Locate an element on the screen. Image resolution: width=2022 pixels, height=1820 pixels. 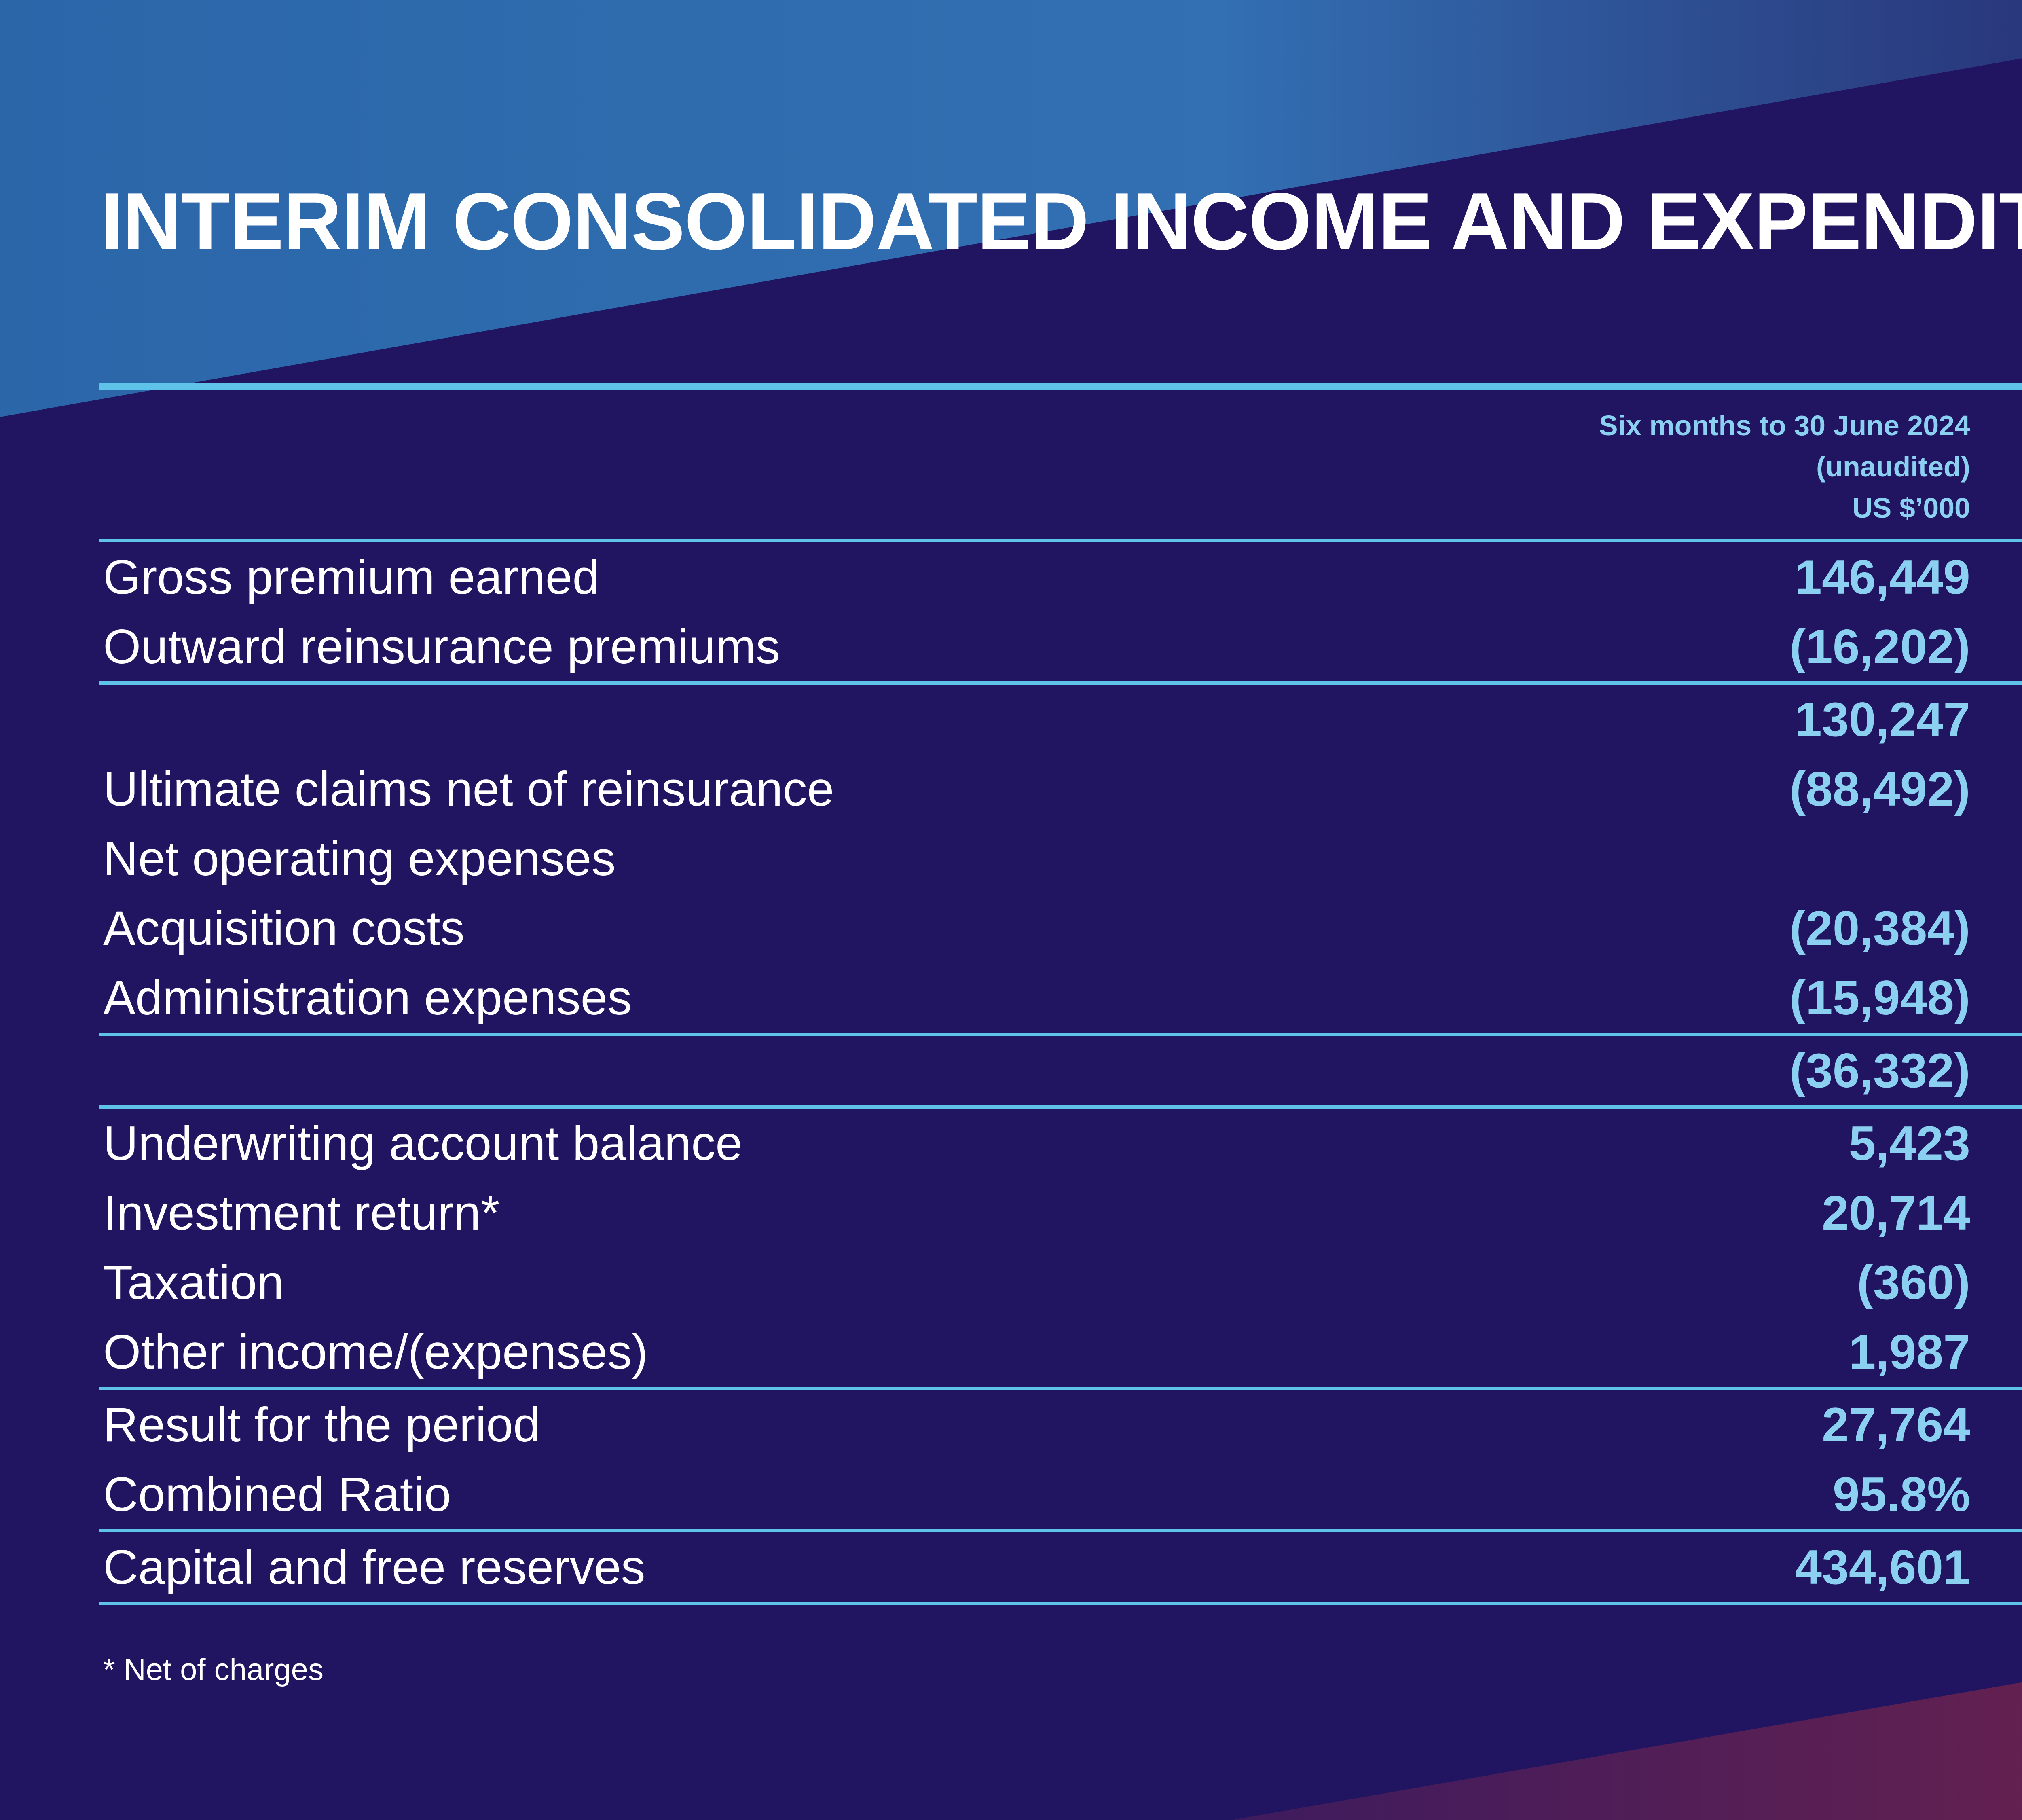
header-line: Six months to 30 June 2023 is located at coordinates (1996, 425).